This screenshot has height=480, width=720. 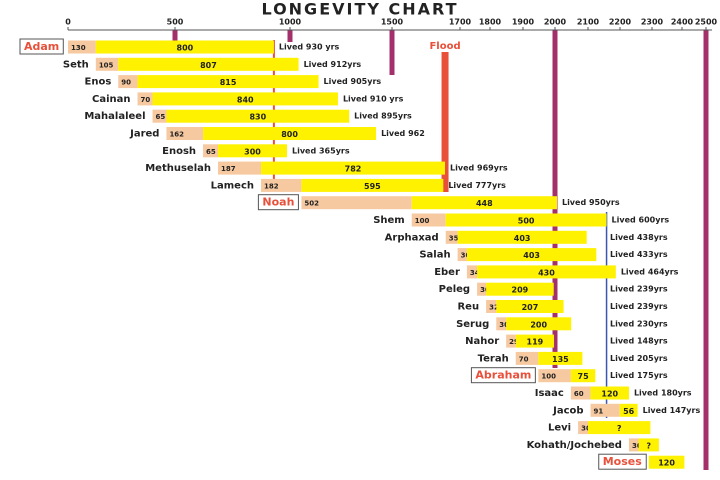 What do you see at coordinates (520, 290) in the screenshot?
I see `segment-label: 209` at bounding box center [520, 290].